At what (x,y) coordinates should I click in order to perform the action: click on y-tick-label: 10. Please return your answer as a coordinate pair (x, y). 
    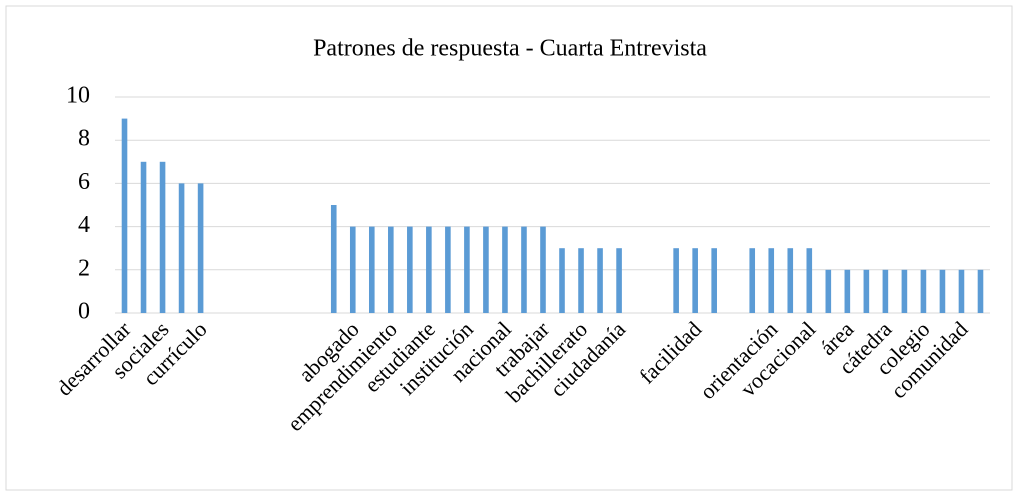
    Looking at the image, I should click on (78, 96).